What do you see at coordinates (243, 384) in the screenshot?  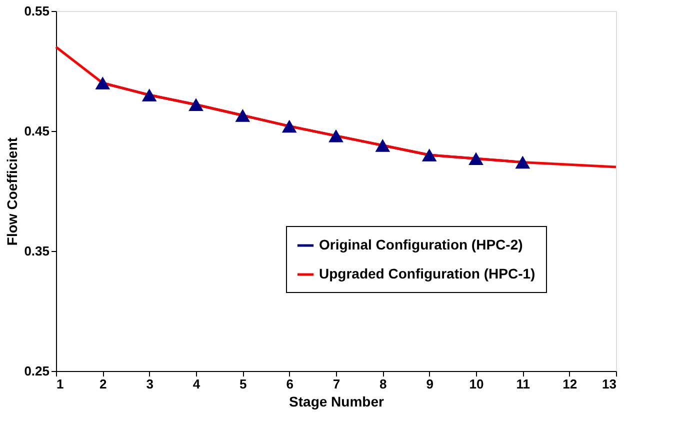 I see `x-tick-label: 5` at bounding box center [243, 384].